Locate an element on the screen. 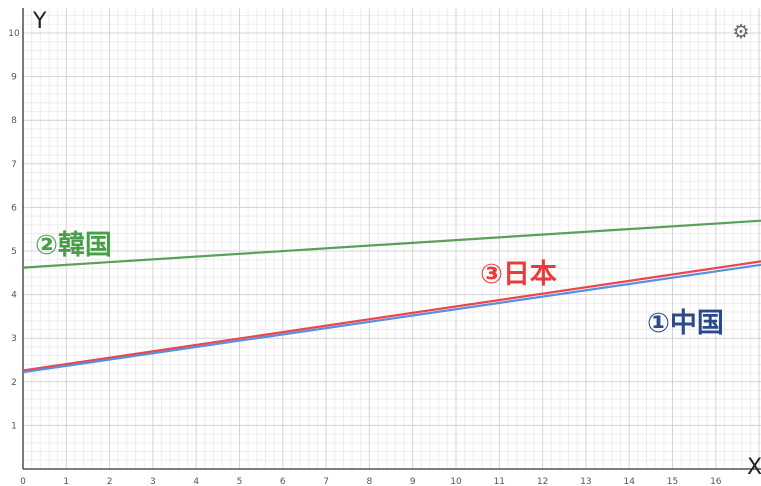 This screenshot has height=486, width=761. series-label-china: ①中国 is located at coordinates (685, 323).